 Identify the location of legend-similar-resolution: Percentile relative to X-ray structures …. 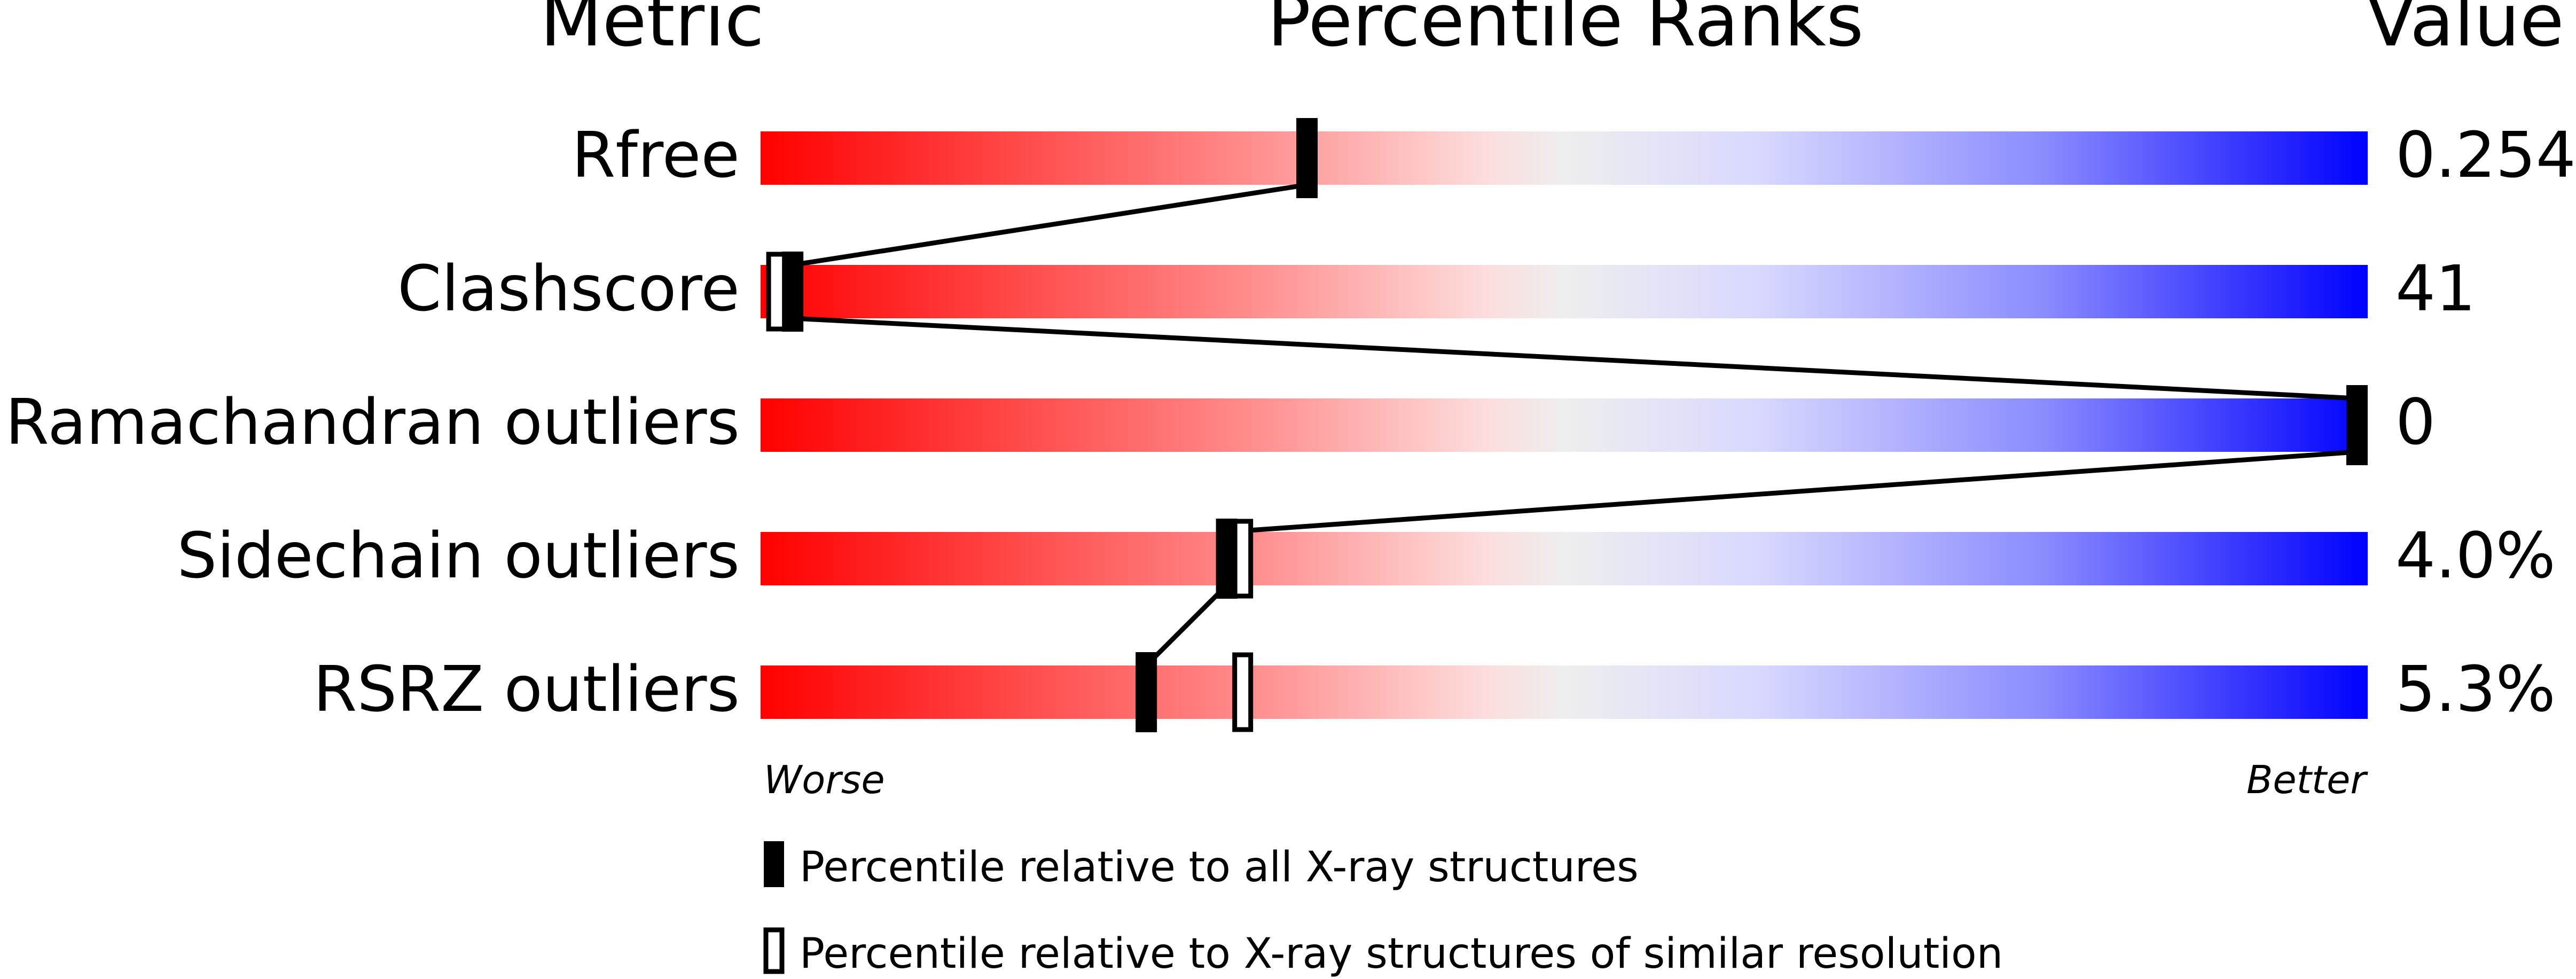
(1401, 954).